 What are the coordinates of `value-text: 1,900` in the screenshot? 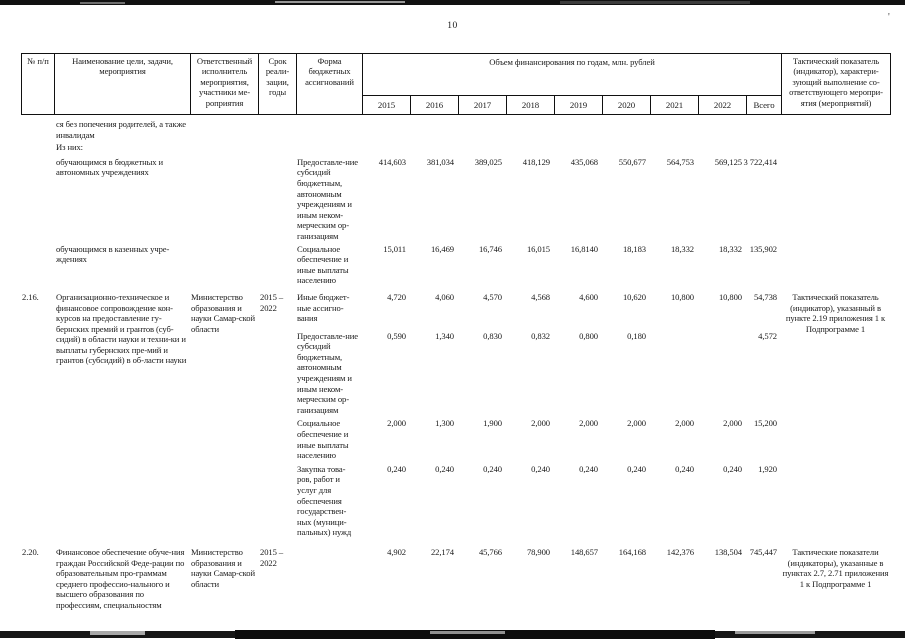 It's located at (492, 423).